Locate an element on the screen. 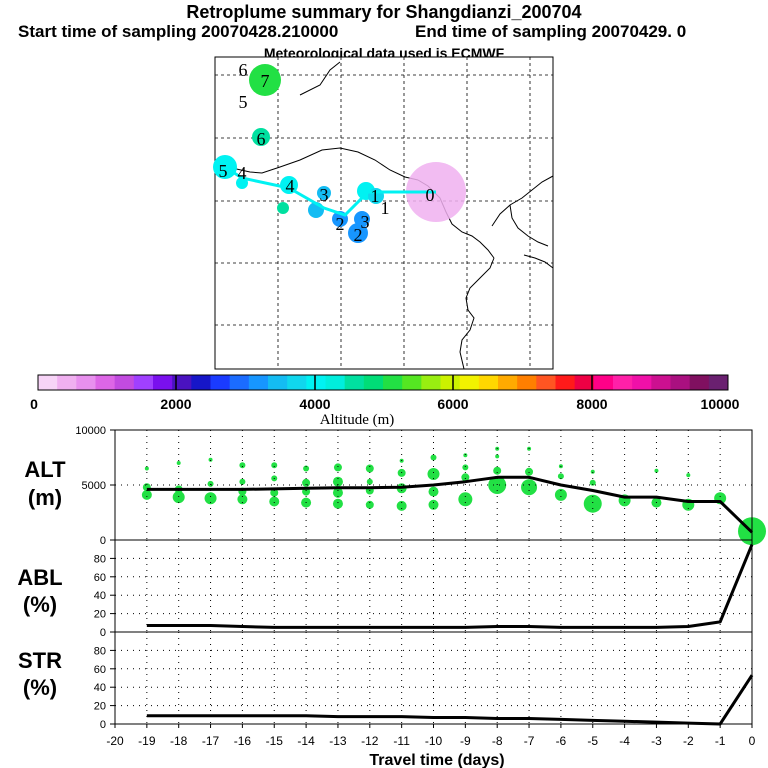 This screenshot has width=768, height=768. panel-xtick-label: -10 is located at coordinates (434, 741).